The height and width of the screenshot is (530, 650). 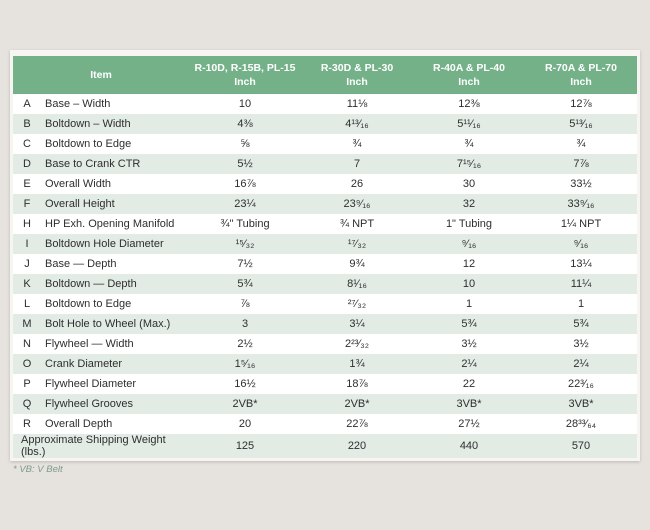 What do you see at coordinates (27, 324) in the screenshot?
I see `row-letter: M` at bounding box center [27, 324].